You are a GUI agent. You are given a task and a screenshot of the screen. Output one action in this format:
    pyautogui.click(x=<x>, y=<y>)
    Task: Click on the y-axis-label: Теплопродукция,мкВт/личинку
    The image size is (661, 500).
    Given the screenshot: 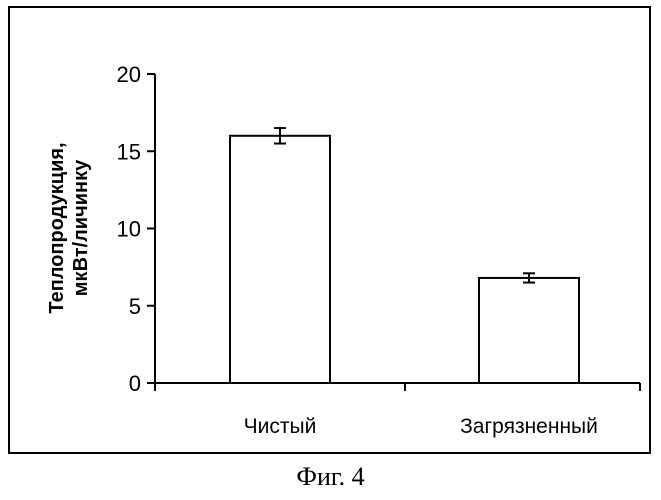 What is the action you would take?
    pyautogui.click(x=69, y=227)
    